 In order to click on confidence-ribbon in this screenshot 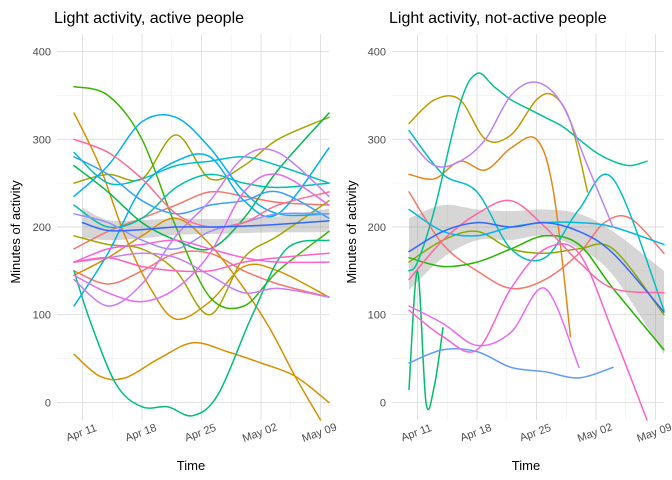, I will do `click(205, 224)`.